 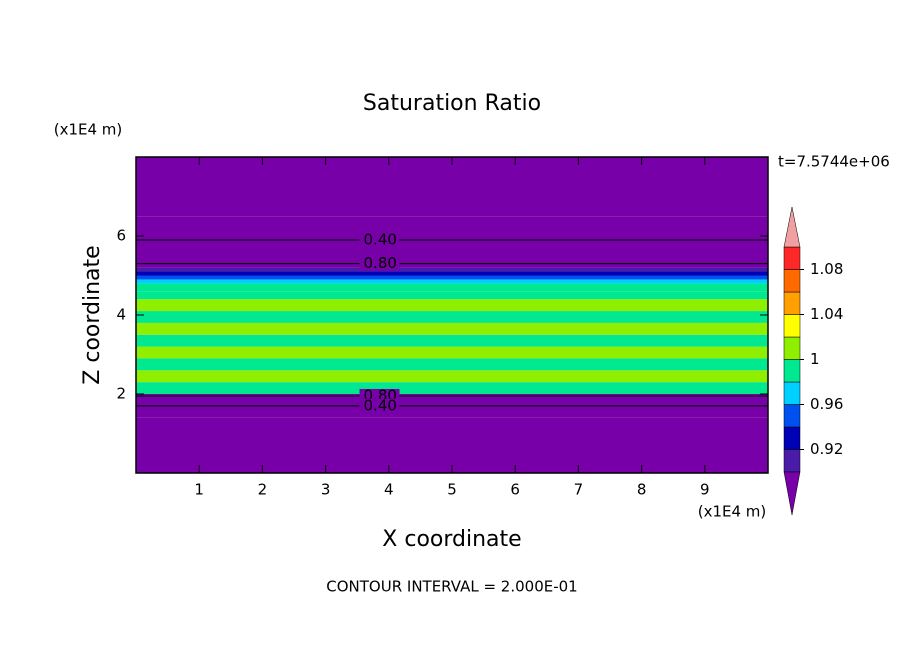 What do you see at coordinates (815, 359) in the screenshot?
I see `colorbar-tick-label: 1` at bounding box center [815, 359].